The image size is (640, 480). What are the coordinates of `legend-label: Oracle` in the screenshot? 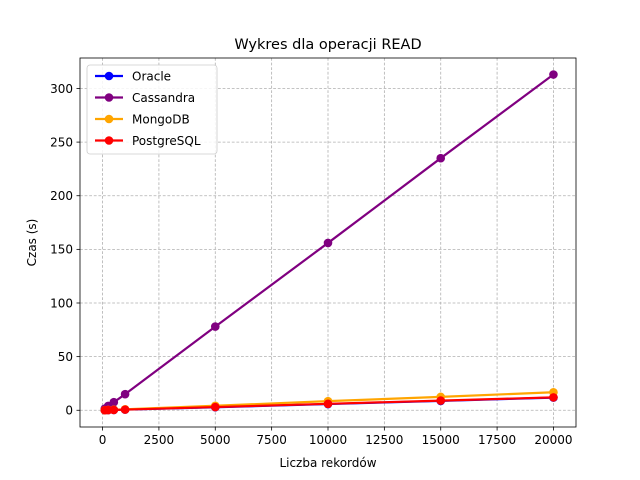 It's located at (151, 76).